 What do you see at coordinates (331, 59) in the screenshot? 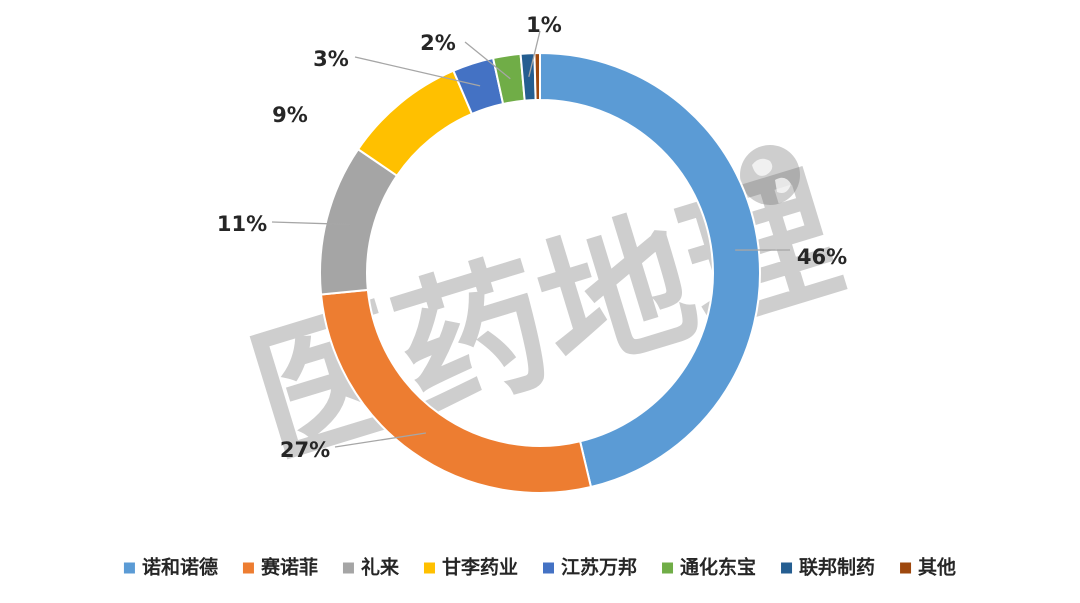
I see `data-label: 3%` at bounding box center [331, 59].